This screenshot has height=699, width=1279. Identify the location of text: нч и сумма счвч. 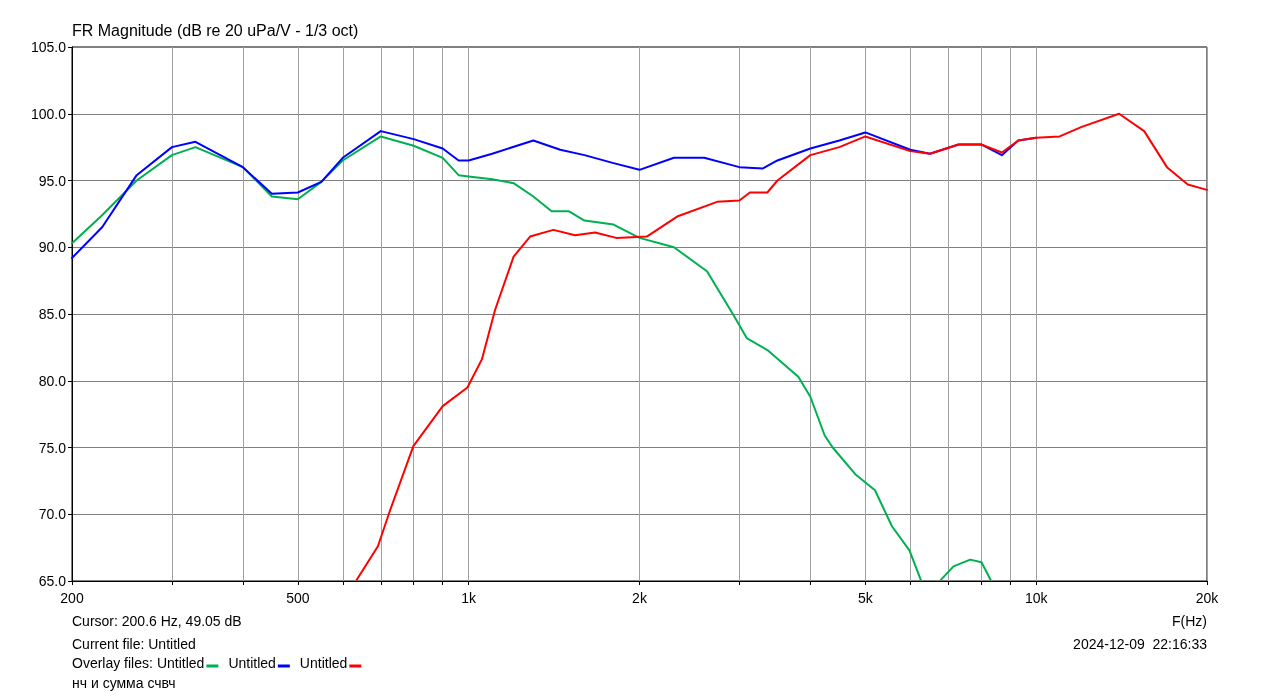
(124, 683).